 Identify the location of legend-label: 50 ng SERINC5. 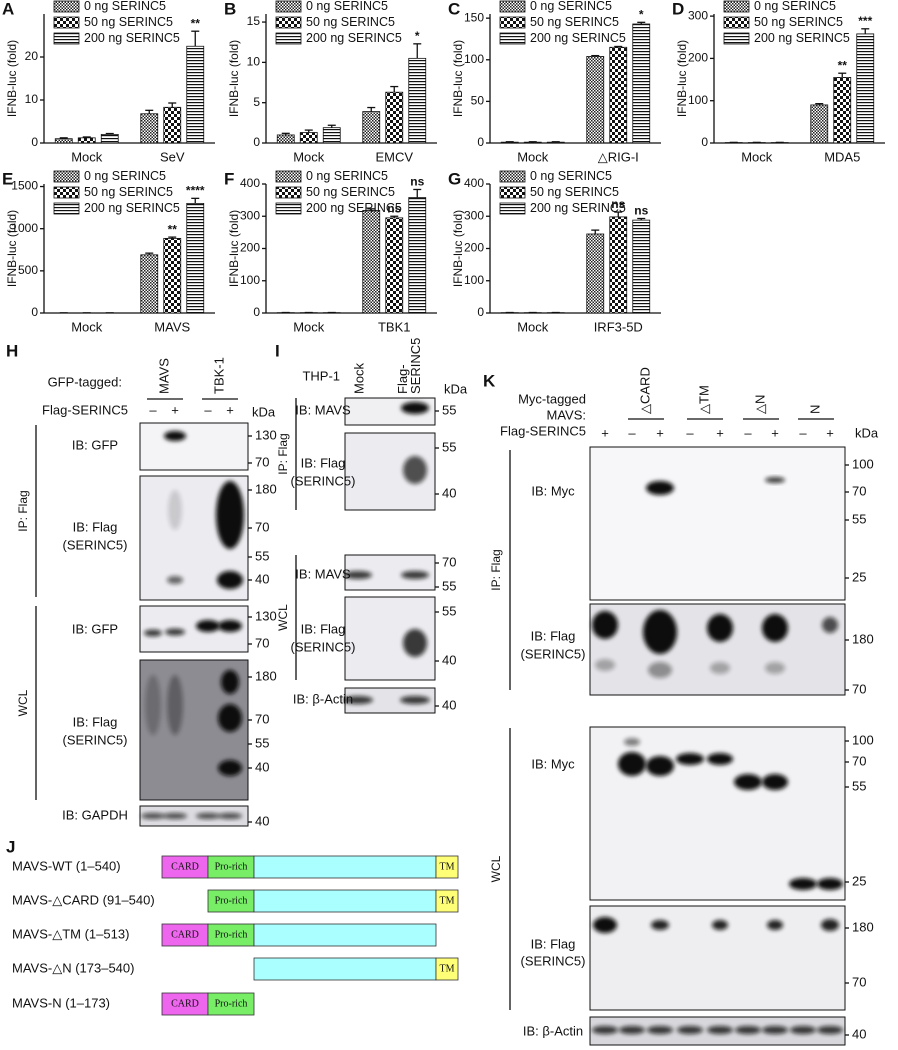
(798, 22).